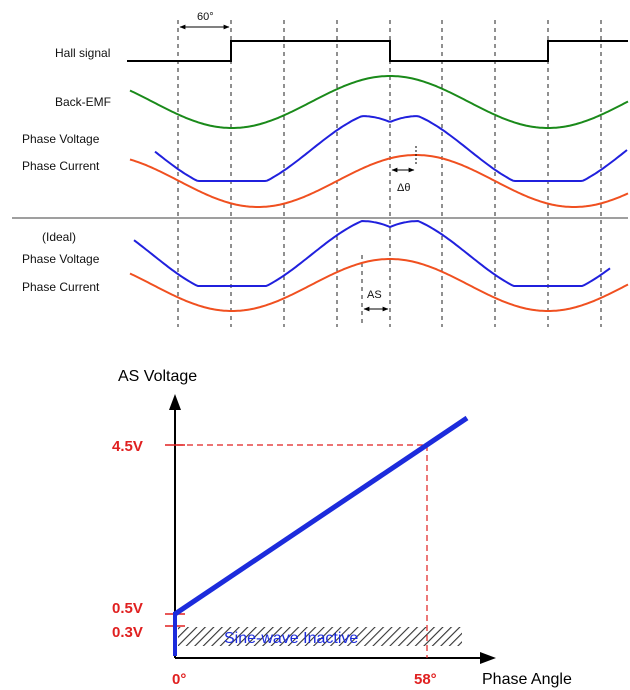 This screenshot has height=690, width=630. I want to click on y-tick-0-5v: 0.5V, so click(127, 608).